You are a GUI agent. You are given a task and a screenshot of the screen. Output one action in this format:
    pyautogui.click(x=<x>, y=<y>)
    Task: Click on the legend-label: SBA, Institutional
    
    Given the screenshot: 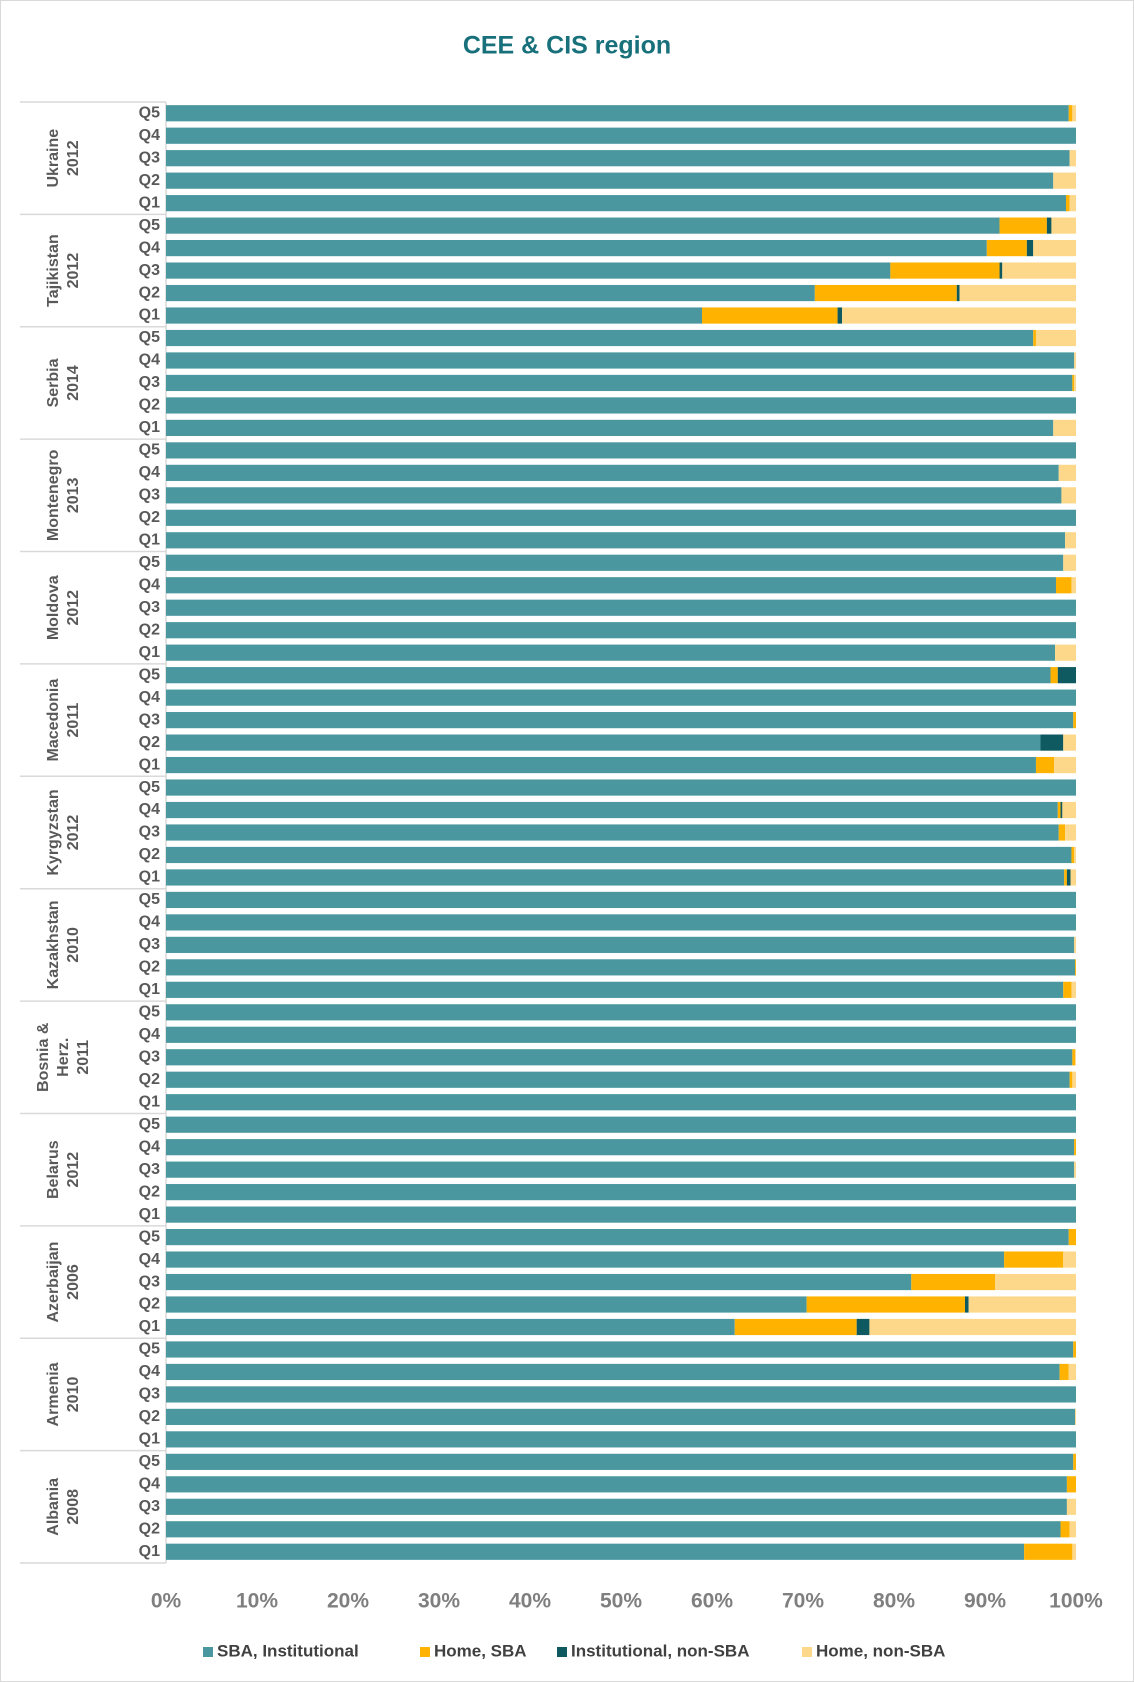 What is the action you would take?
    pyautogui.click(x=288, y=1650)
    